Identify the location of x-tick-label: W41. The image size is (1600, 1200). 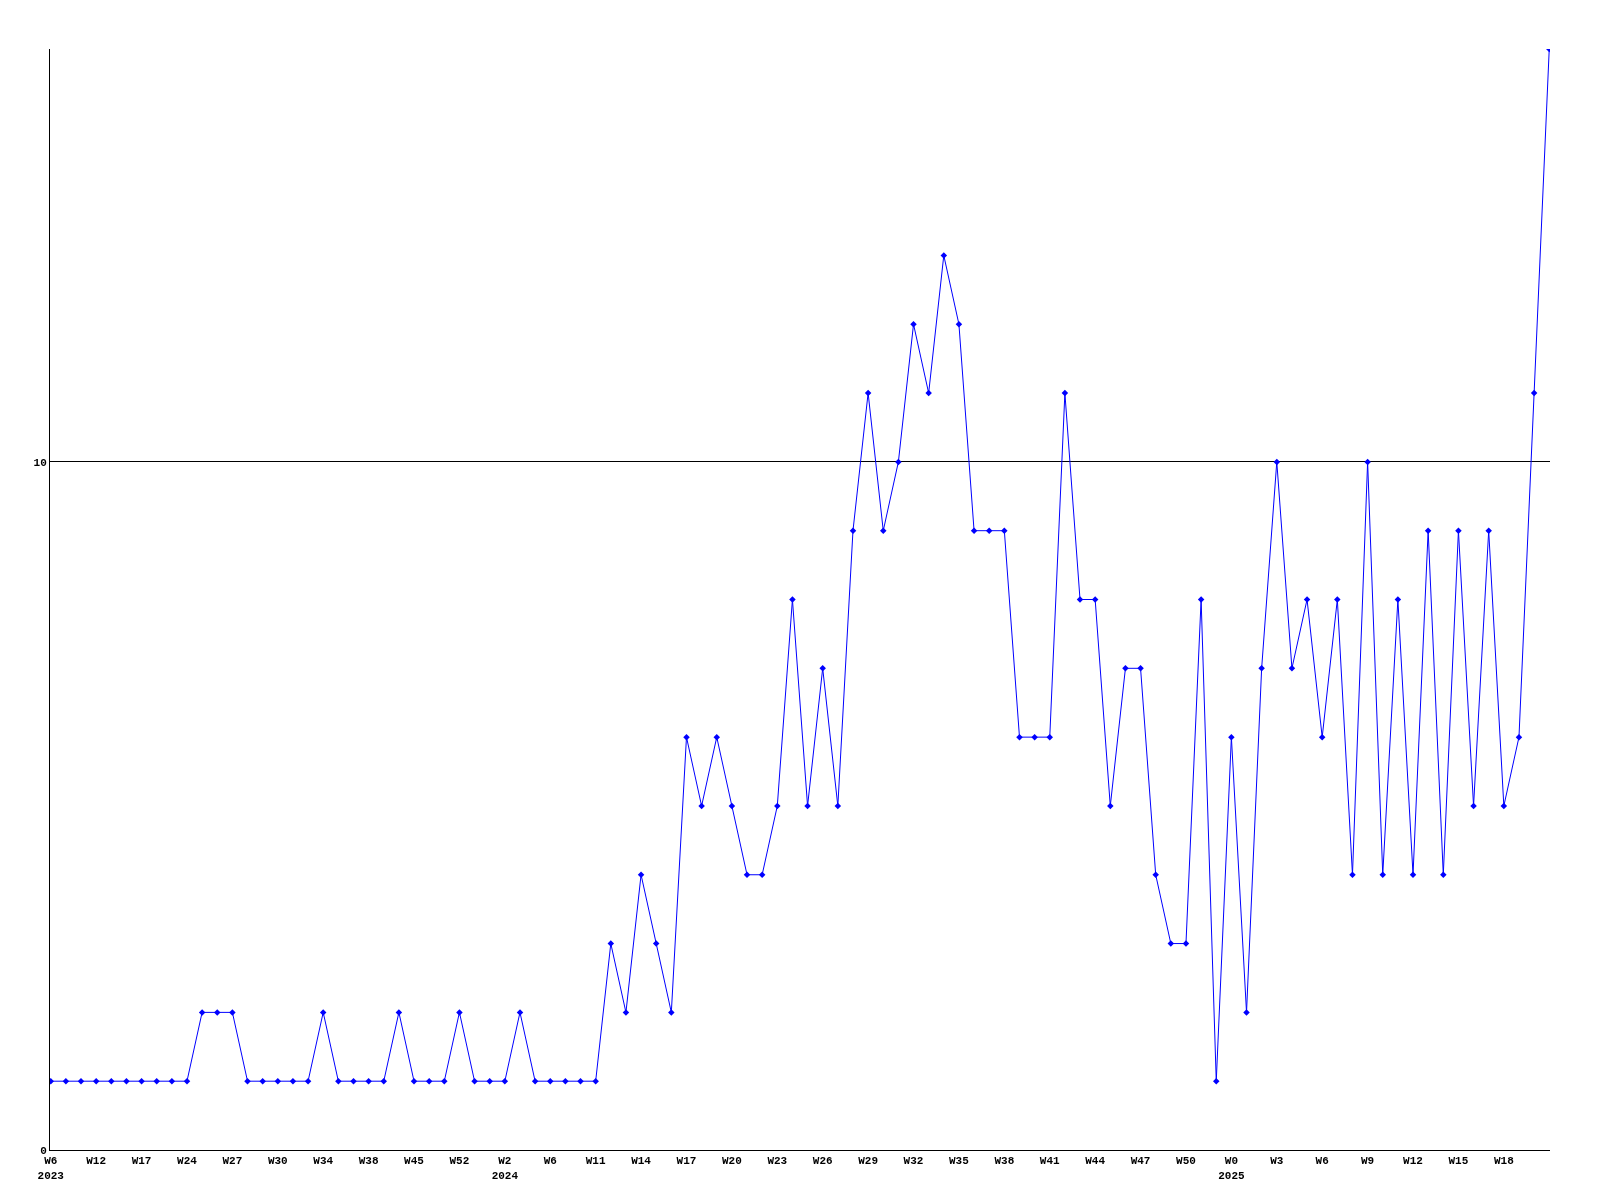
(1050, 1161).